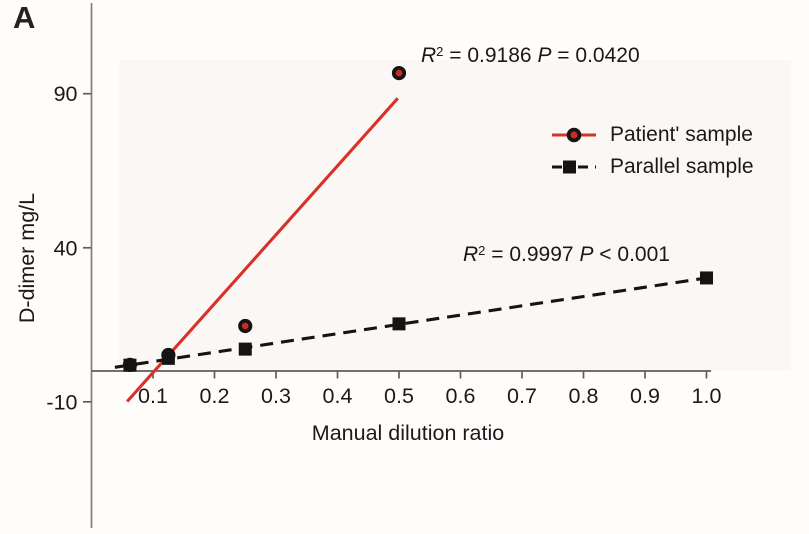  What do you see at coordinates (682, 166) in the screenshot?
I see `legend-label-parallel: Parallel sample` at bounding box center [682, 166].